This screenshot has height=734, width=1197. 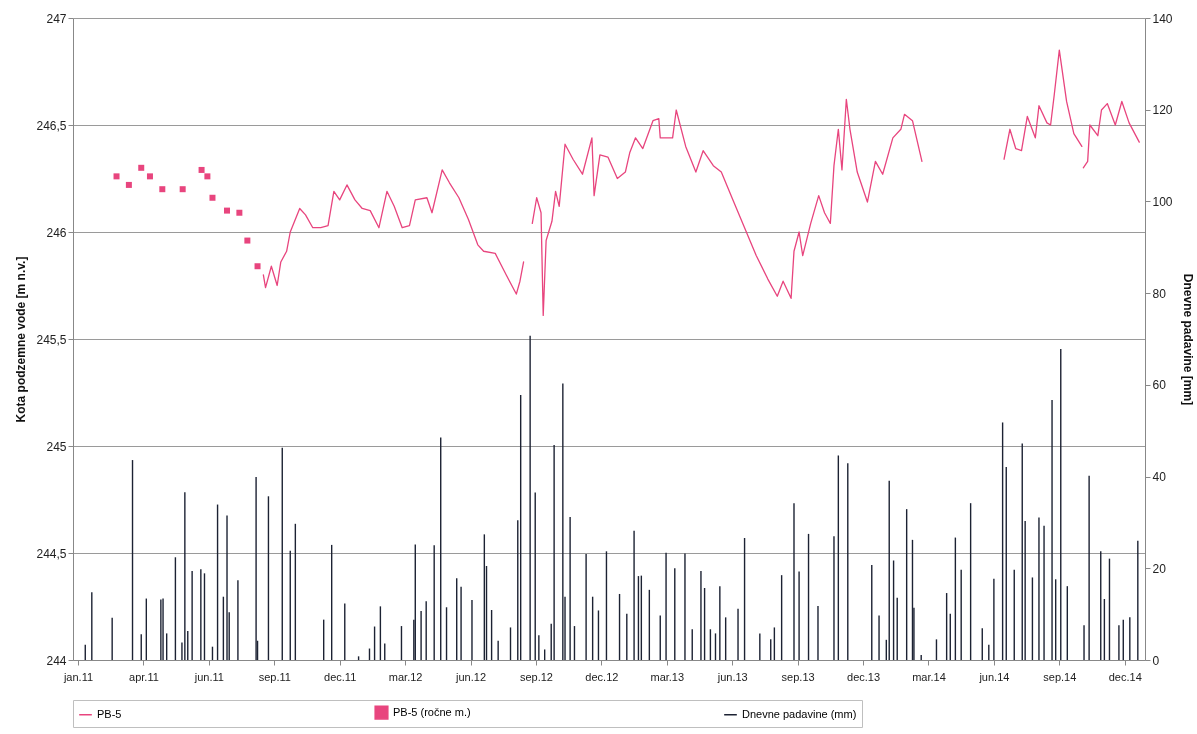 I want to click on y-tick-label: 246,5, so click(x=51, y=125).